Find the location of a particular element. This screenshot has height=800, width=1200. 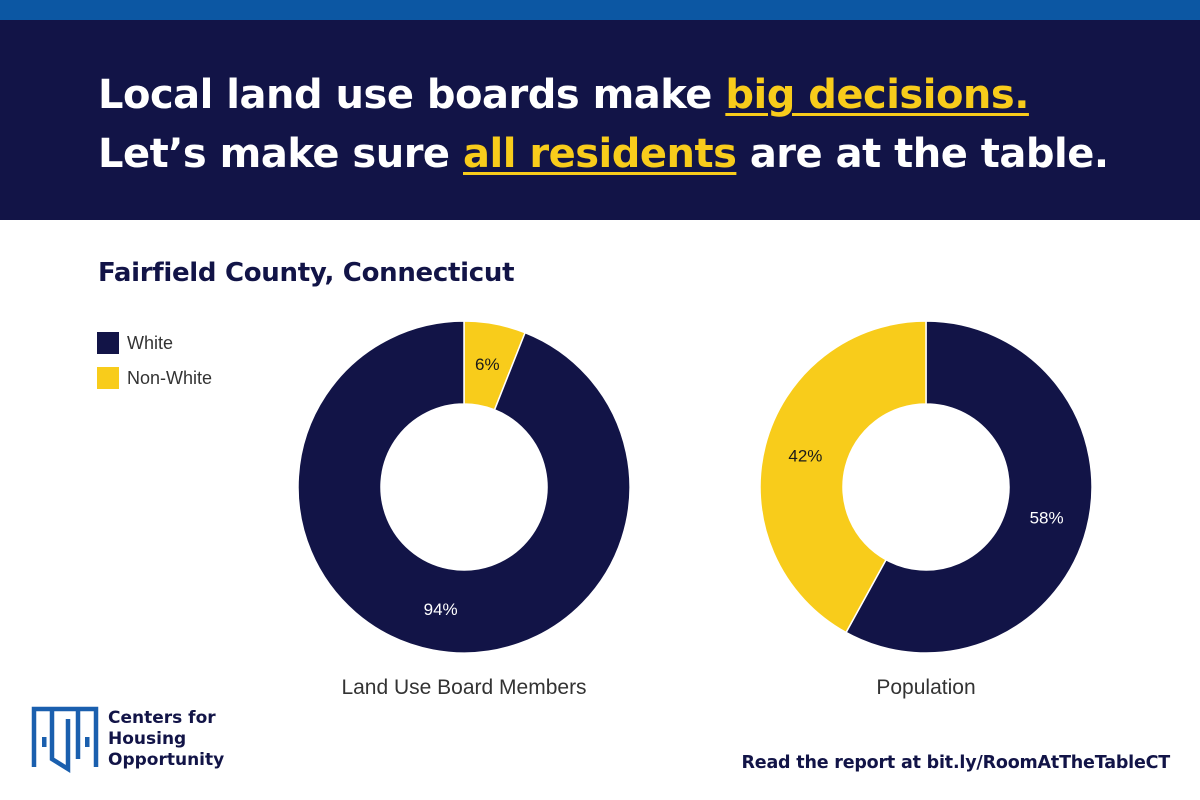

logo-wordmark: Centers for Housing Opportunity is located at coordinates (166, 738).